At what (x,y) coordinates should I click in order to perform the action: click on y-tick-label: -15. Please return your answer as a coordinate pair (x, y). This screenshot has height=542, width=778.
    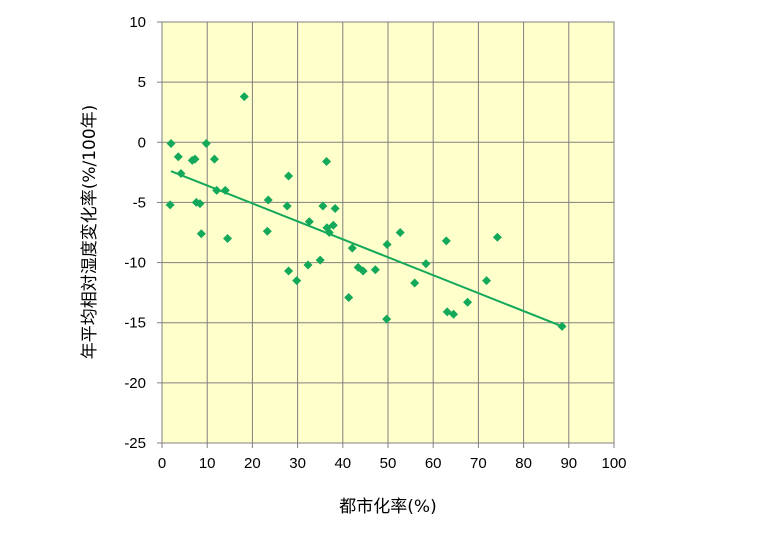
    Looking at the image, I should click on (135, 323).